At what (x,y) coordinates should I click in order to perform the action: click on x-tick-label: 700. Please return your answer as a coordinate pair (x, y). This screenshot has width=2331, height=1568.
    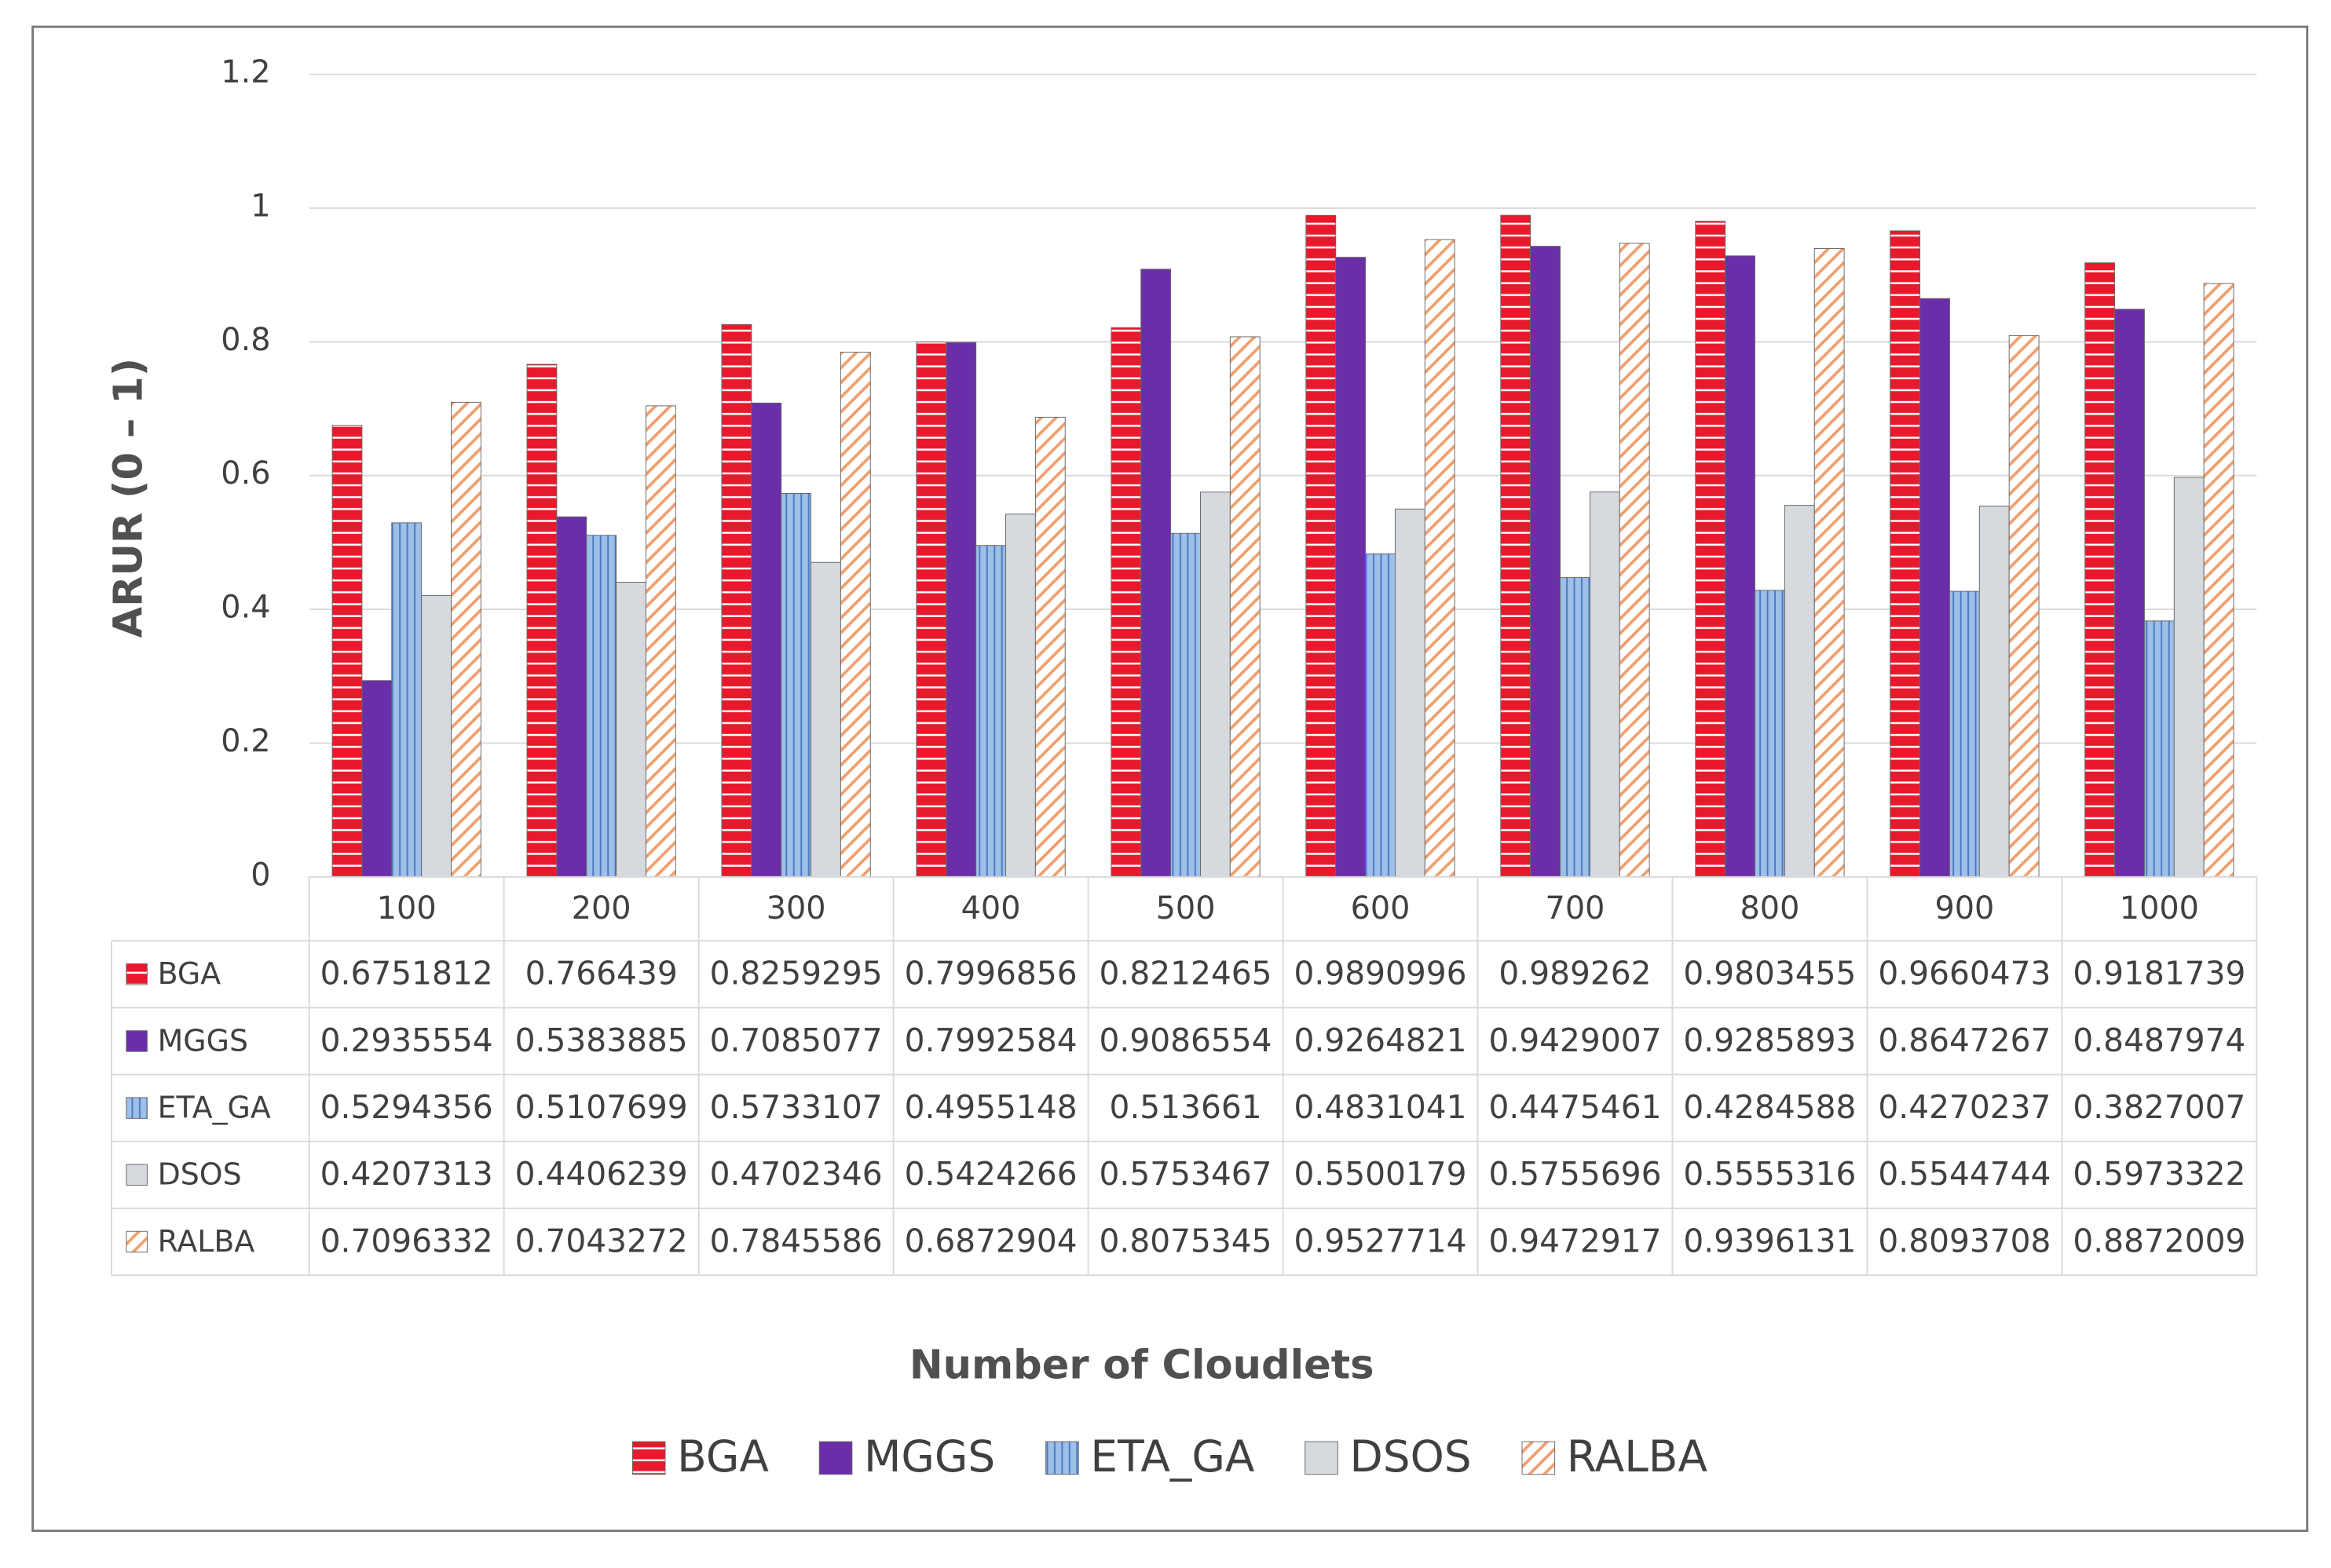
    Looking at the image, I should click on (1575, 908).